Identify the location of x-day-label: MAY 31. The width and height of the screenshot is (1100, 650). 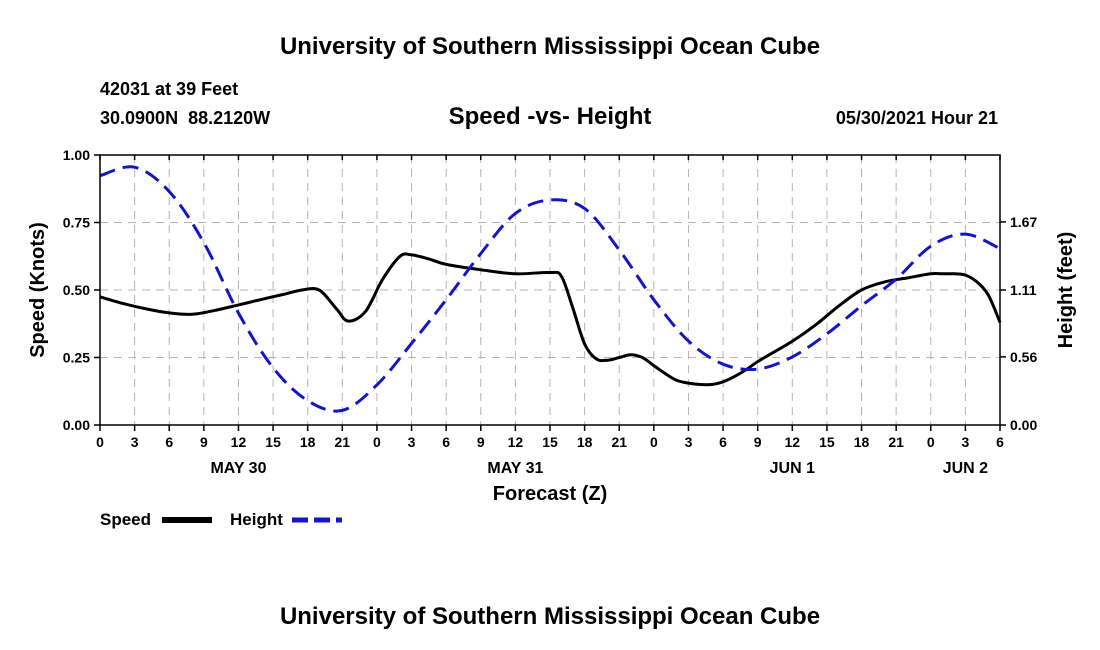
(515, 468).